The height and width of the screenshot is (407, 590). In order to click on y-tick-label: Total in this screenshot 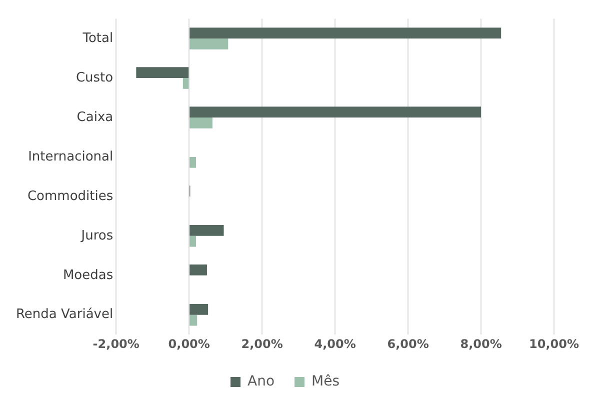, I will do `click(98, 38)`.